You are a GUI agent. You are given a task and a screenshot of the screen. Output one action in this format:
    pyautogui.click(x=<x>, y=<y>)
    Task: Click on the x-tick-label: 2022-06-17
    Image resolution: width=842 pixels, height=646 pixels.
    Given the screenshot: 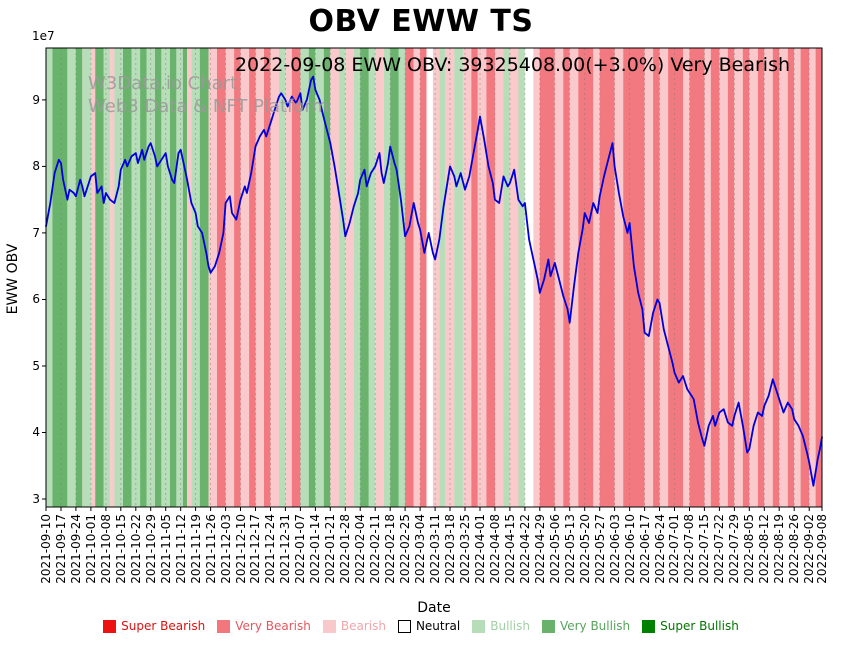 What is the action you would take?
    pyautogui.click(x=644, y=549)
    